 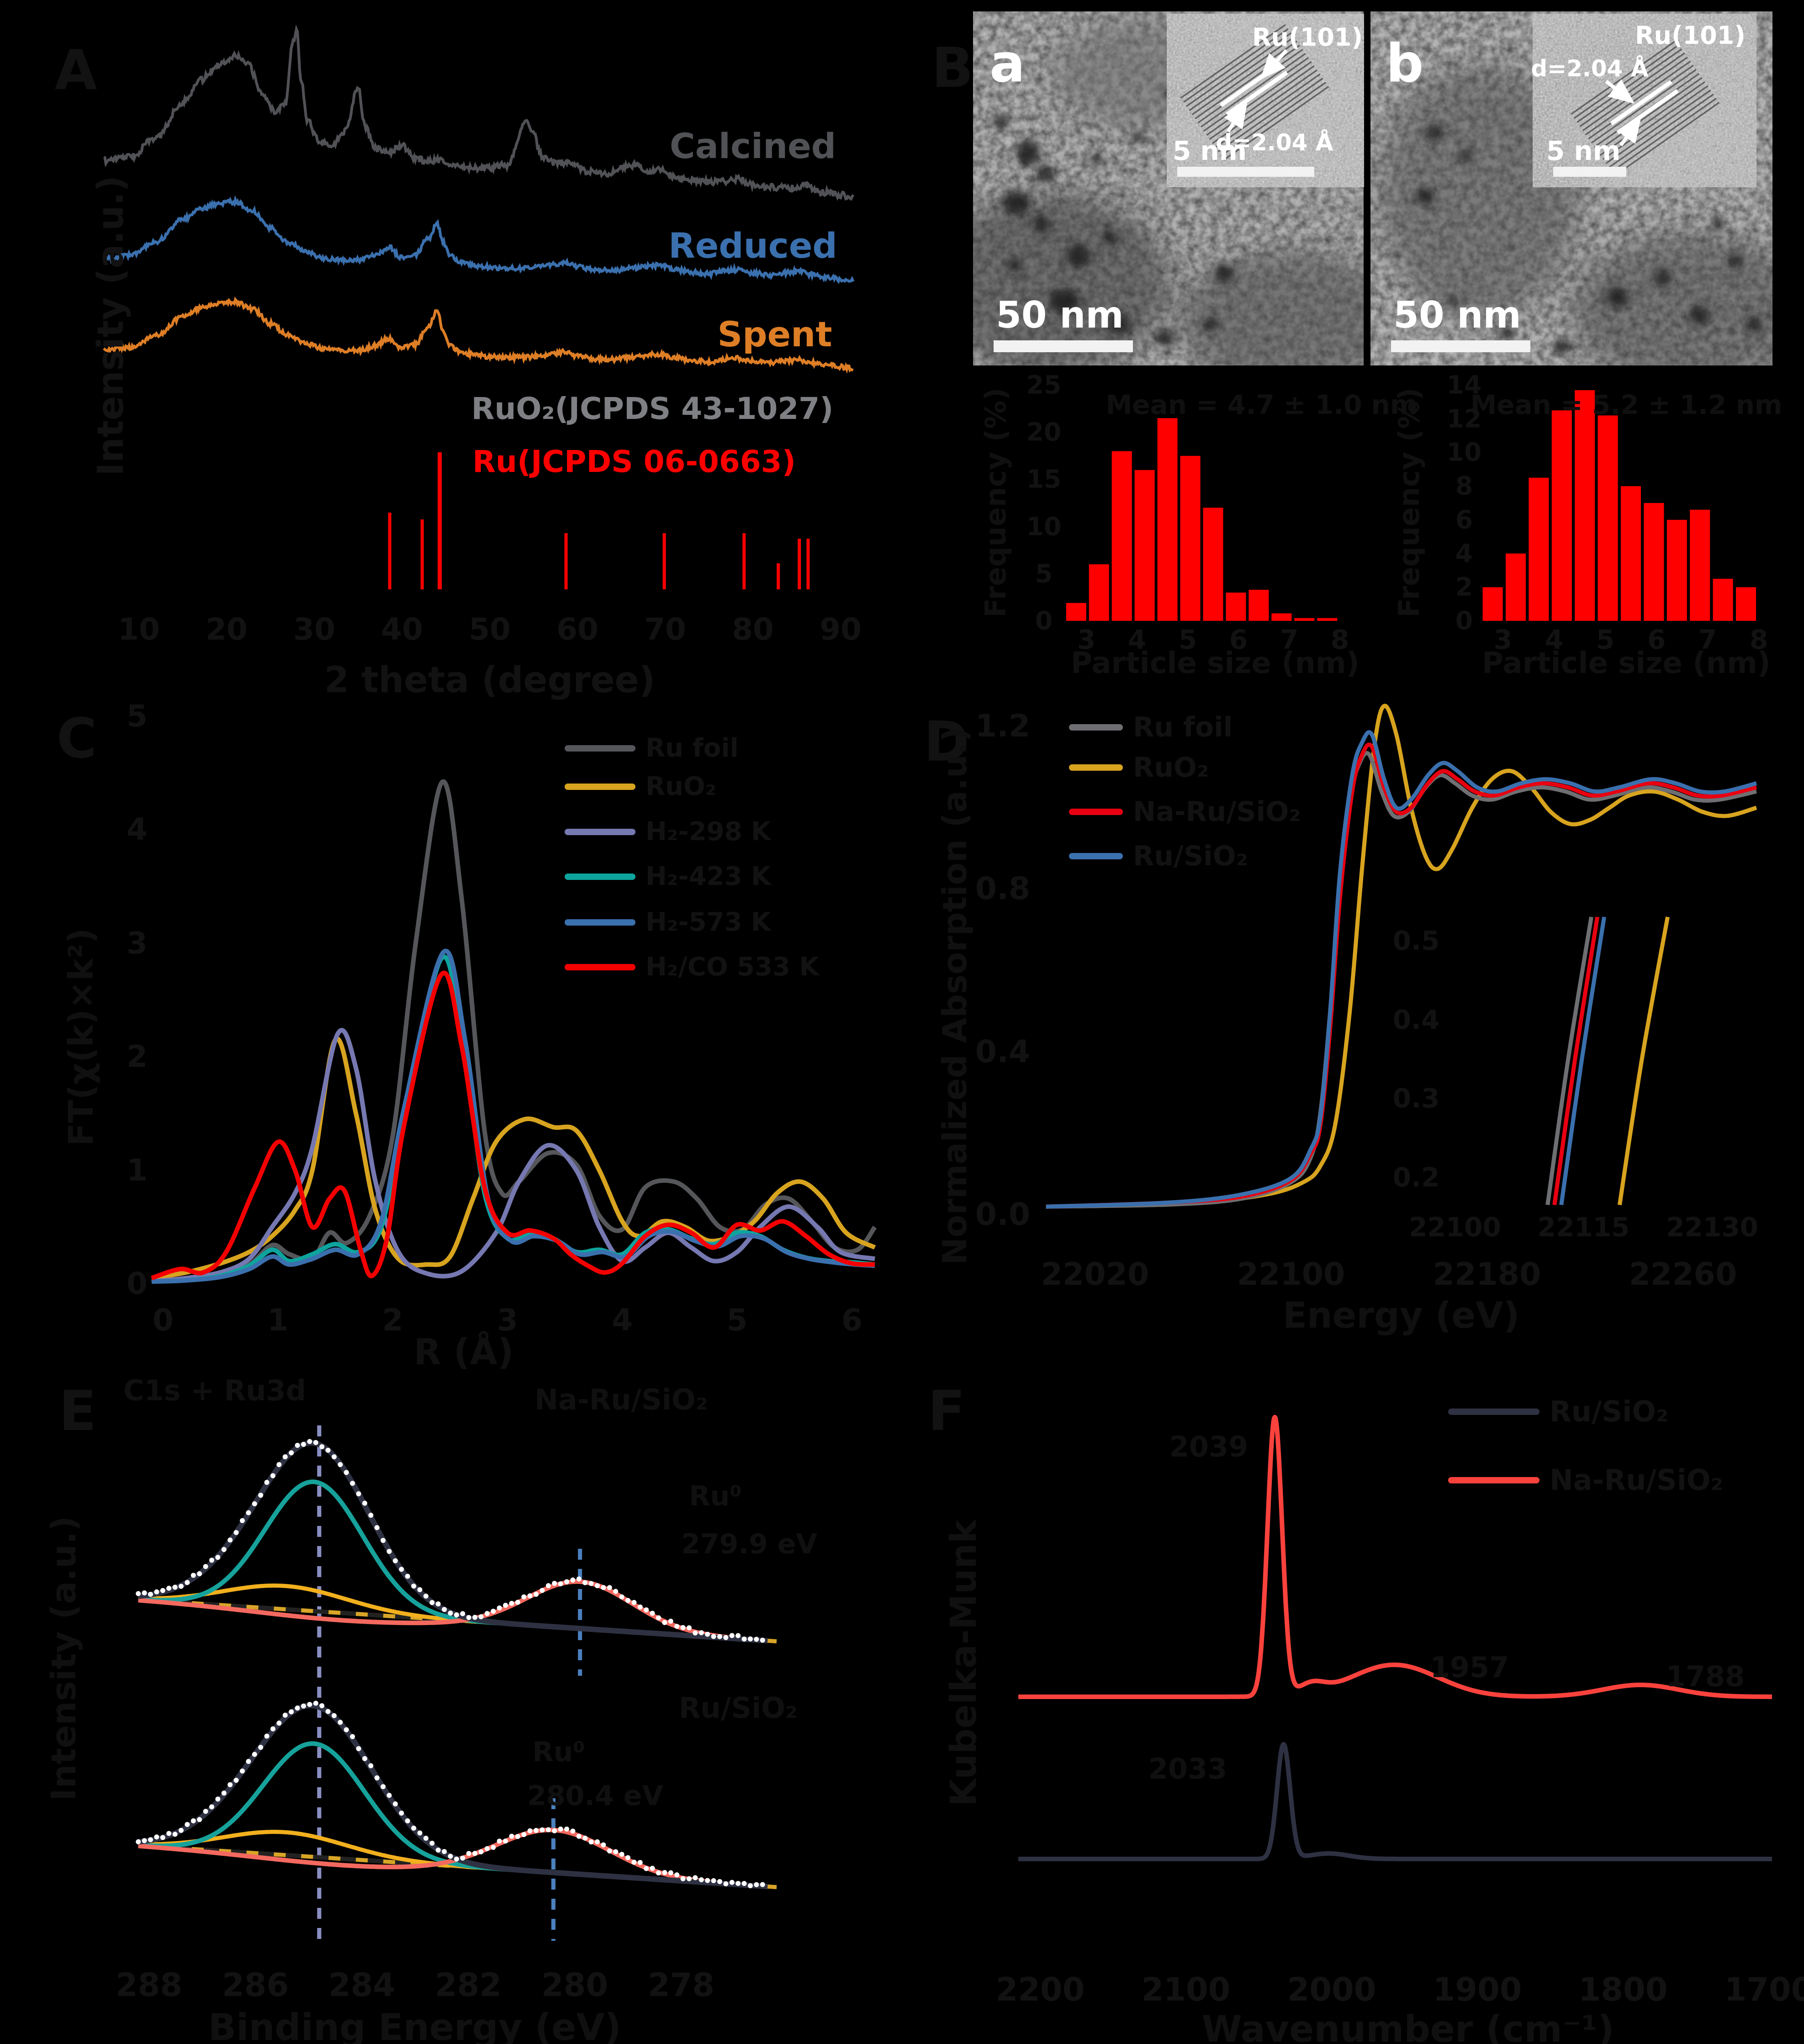 What do you see at coordinates (1274, 64) in the screenshot?
I see `arrow-to-lattice-a-top` at bounding box center [1274, 64].